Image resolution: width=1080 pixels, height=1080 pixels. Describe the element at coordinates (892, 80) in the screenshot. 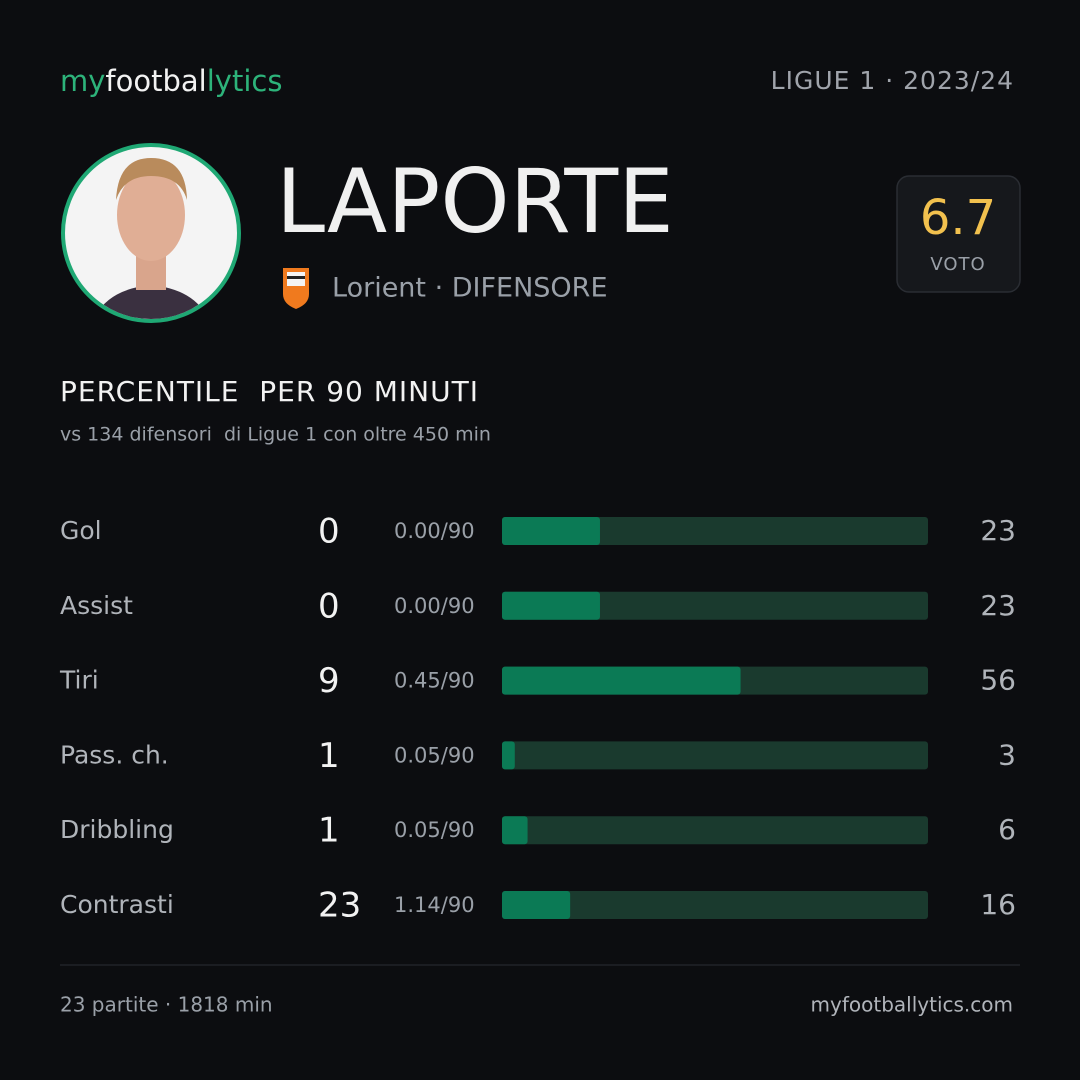

I see `league: LIGUE 1 · 2023/24` at that location.